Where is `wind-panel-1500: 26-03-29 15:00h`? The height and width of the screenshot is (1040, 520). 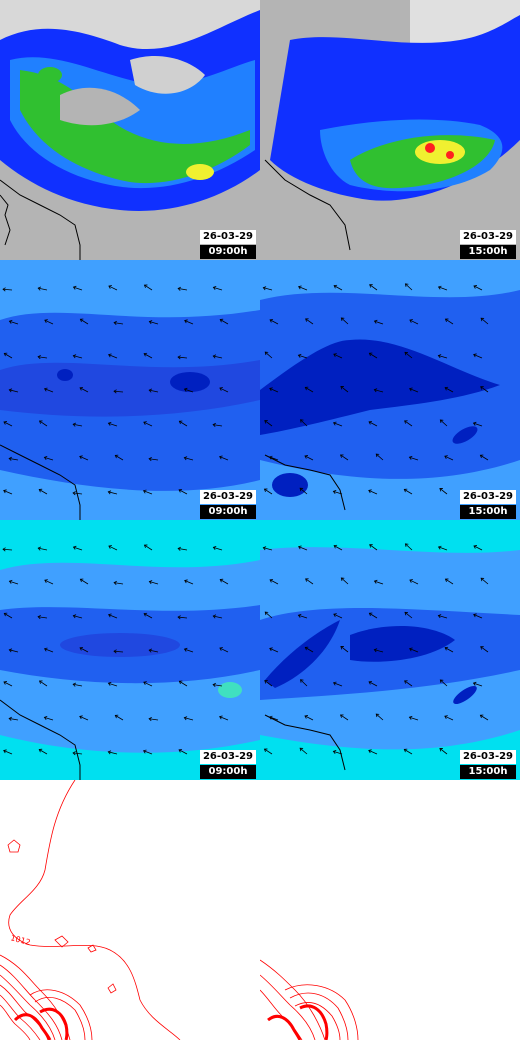
wind-panel-1500: 26-03-29 15:00h is located at coordinates (390, 390).